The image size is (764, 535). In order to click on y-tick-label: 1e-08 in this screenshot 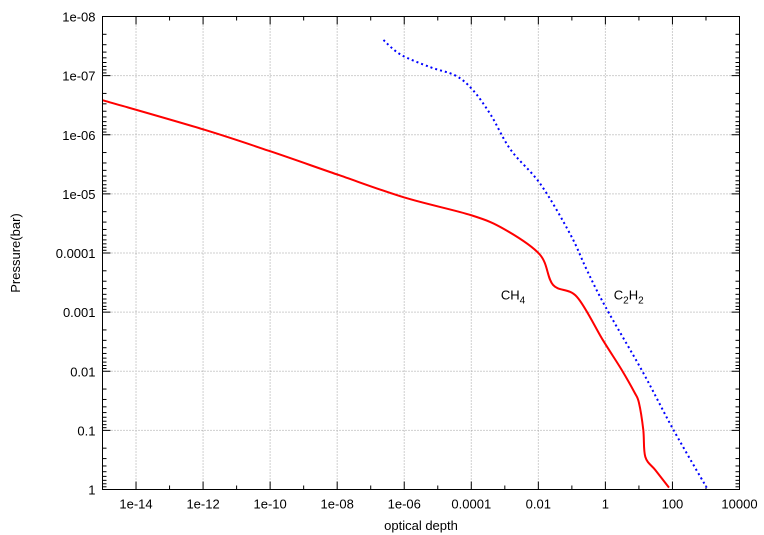, I will do `click(78, 17)`.